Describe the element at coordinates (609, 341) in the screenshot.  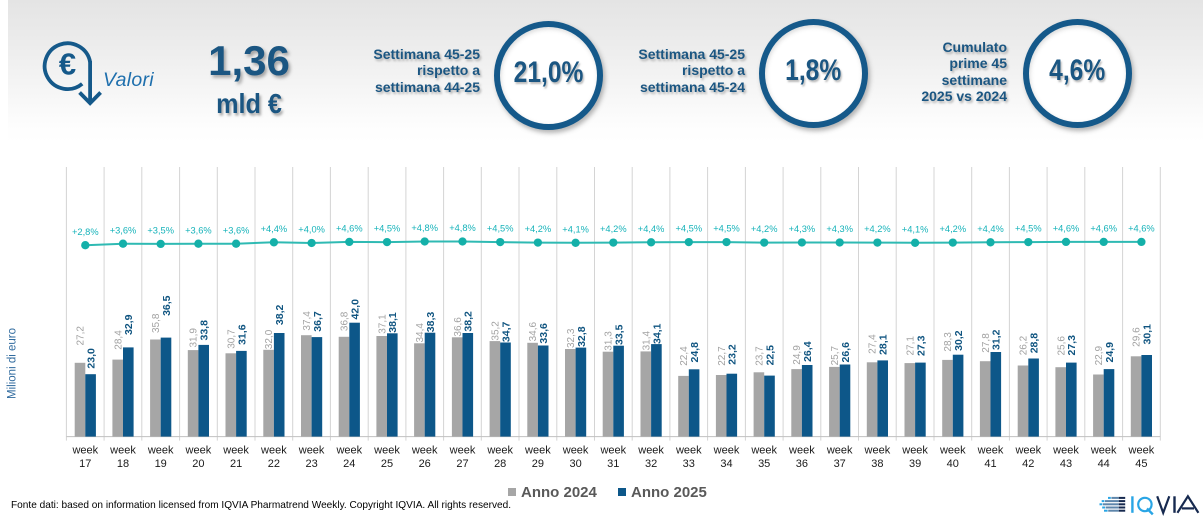
I see `svg-text: 31,3` at that location.